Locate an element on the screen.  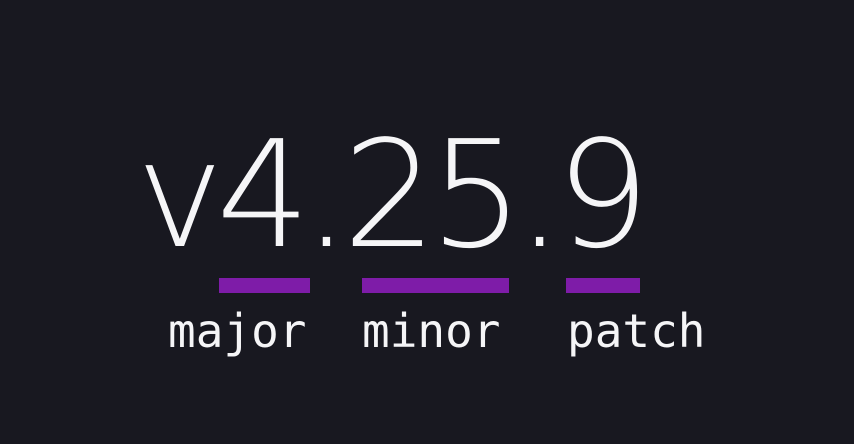
patch-underline-bar is located at coordinates (603, 285).